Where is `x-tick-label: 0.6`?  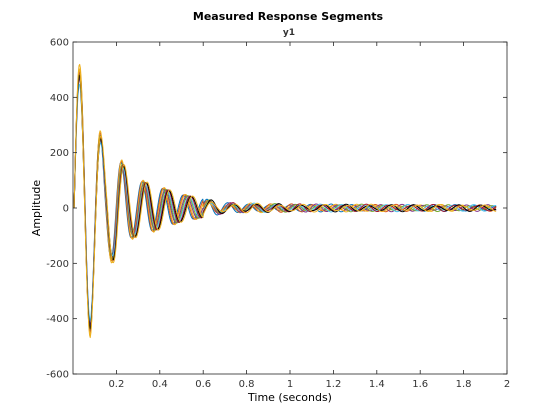 x-tick-label: 0.6 is located at coordinates (203, 384).